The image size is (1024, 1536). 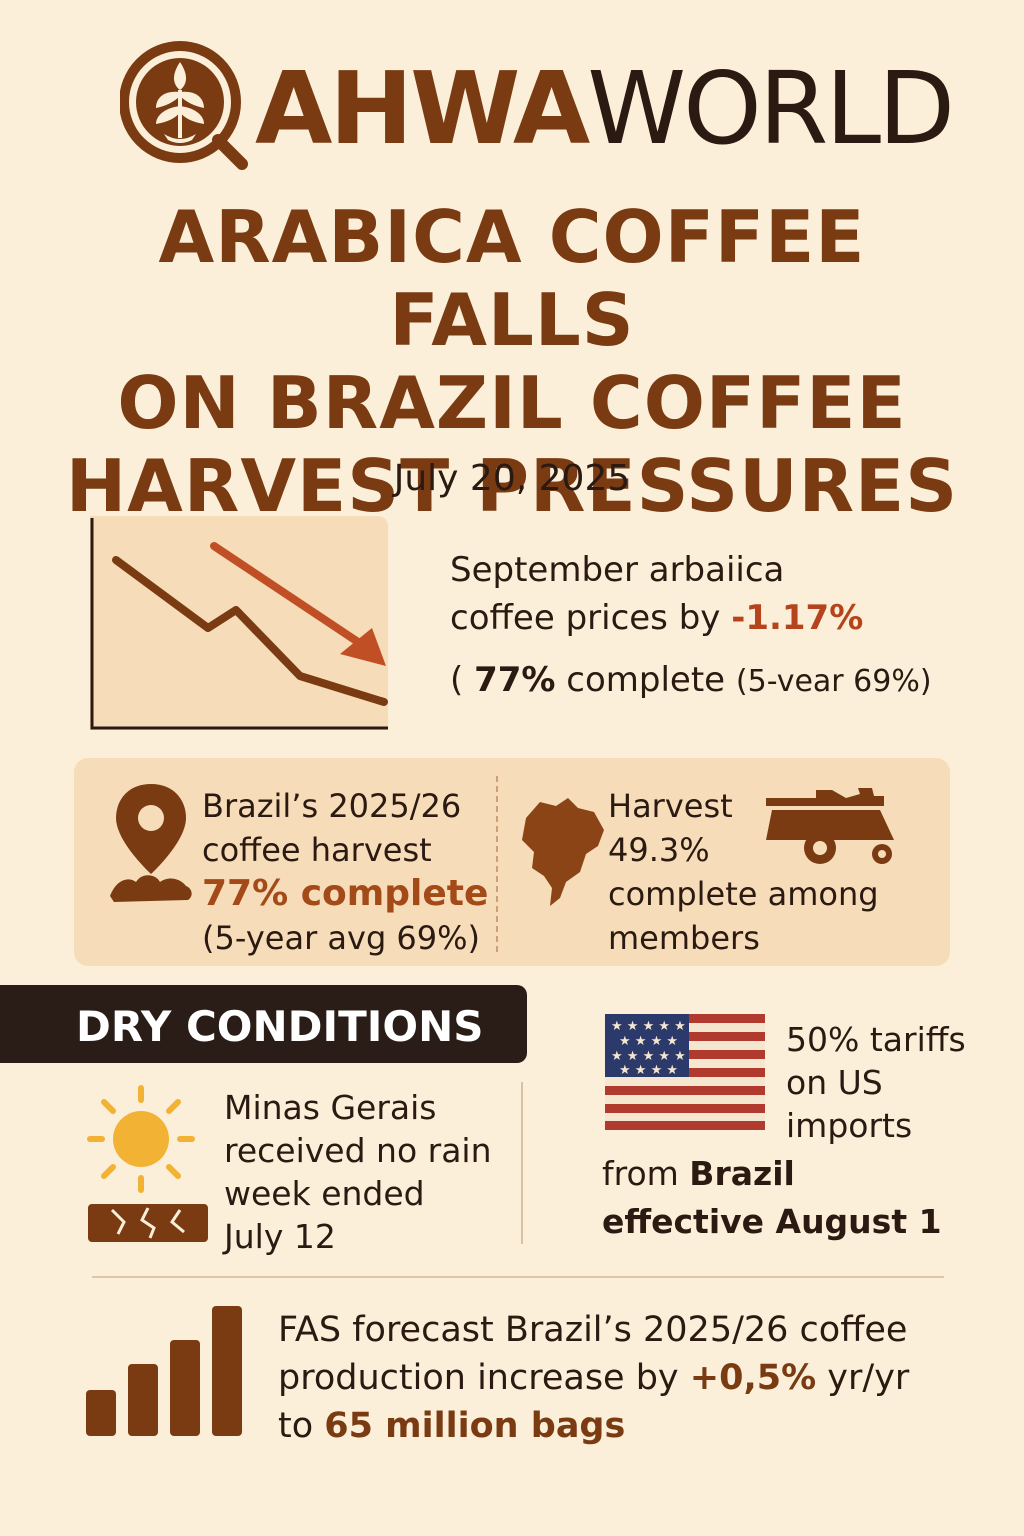 What do you see at coordinates (638, 1426) in the screenshot?
I see `fas-line3: to 65 million bags` at bounding box center [638, 1426].